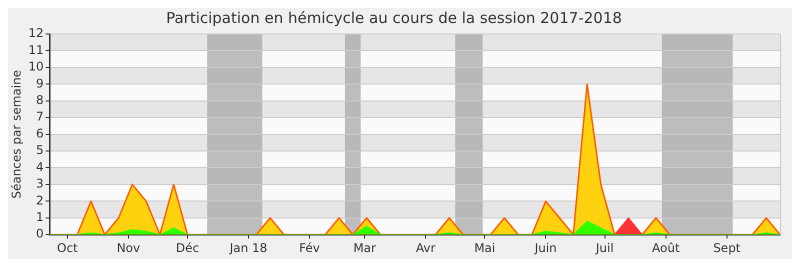 The image size is (800, 267). I want to click on x-tick-label: Août, so click(666, 247).